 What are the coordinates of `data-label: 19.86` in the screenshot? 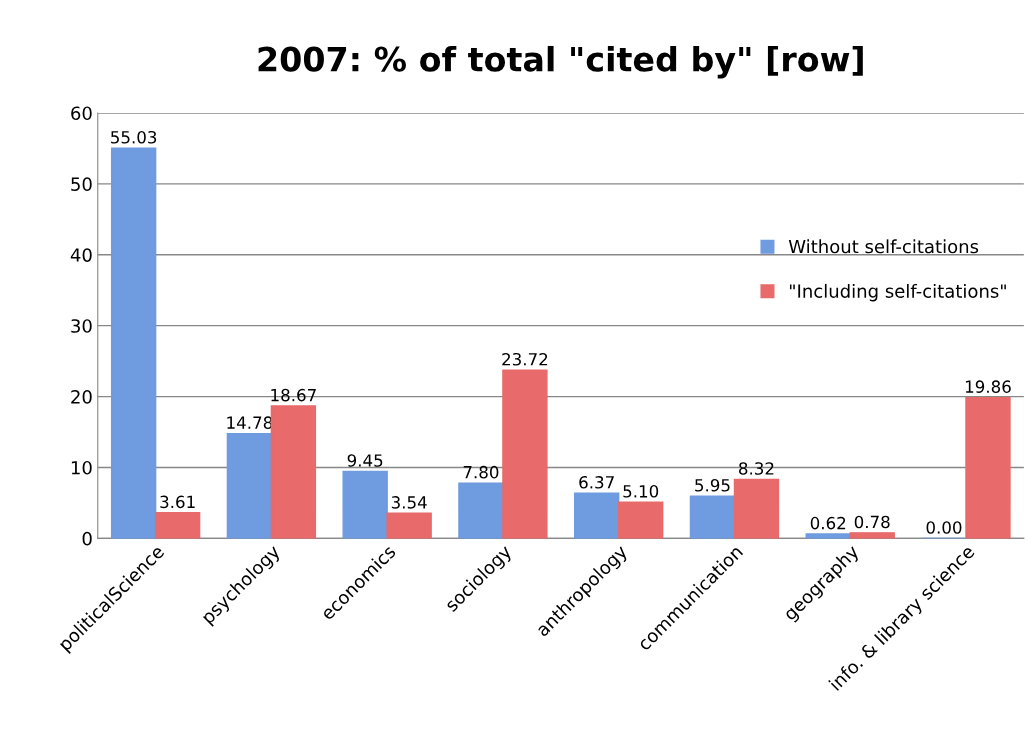 It's located at (988, 386).